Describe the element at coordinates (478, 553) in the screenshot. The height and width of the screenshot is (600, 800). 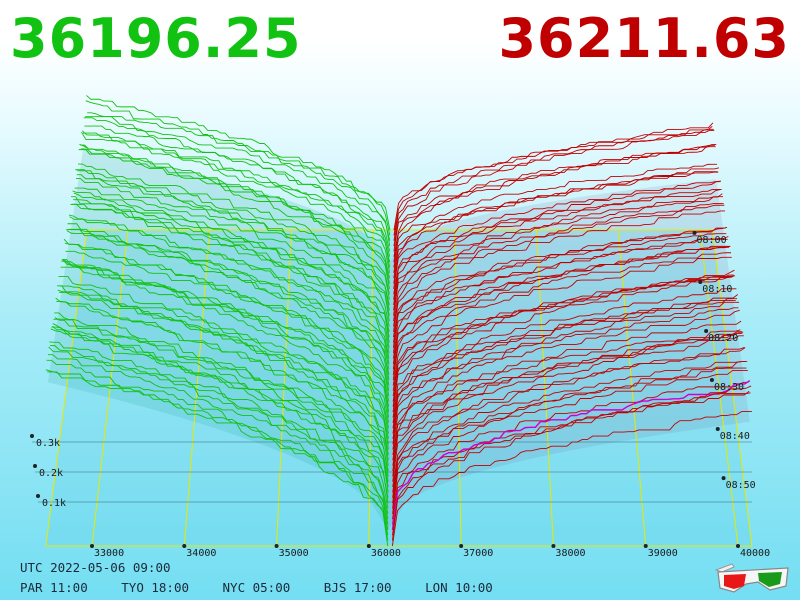
I see `x-tick-label-4: 37000` at that location.